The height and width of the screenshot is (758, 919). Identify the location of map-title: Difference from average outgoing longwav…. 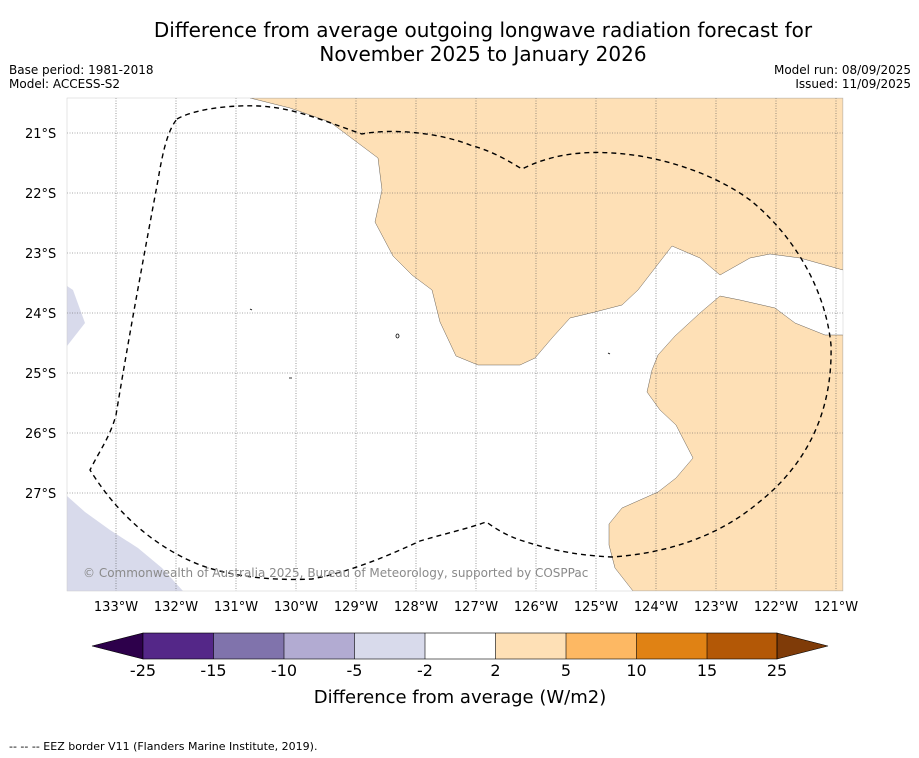
(459, 42).